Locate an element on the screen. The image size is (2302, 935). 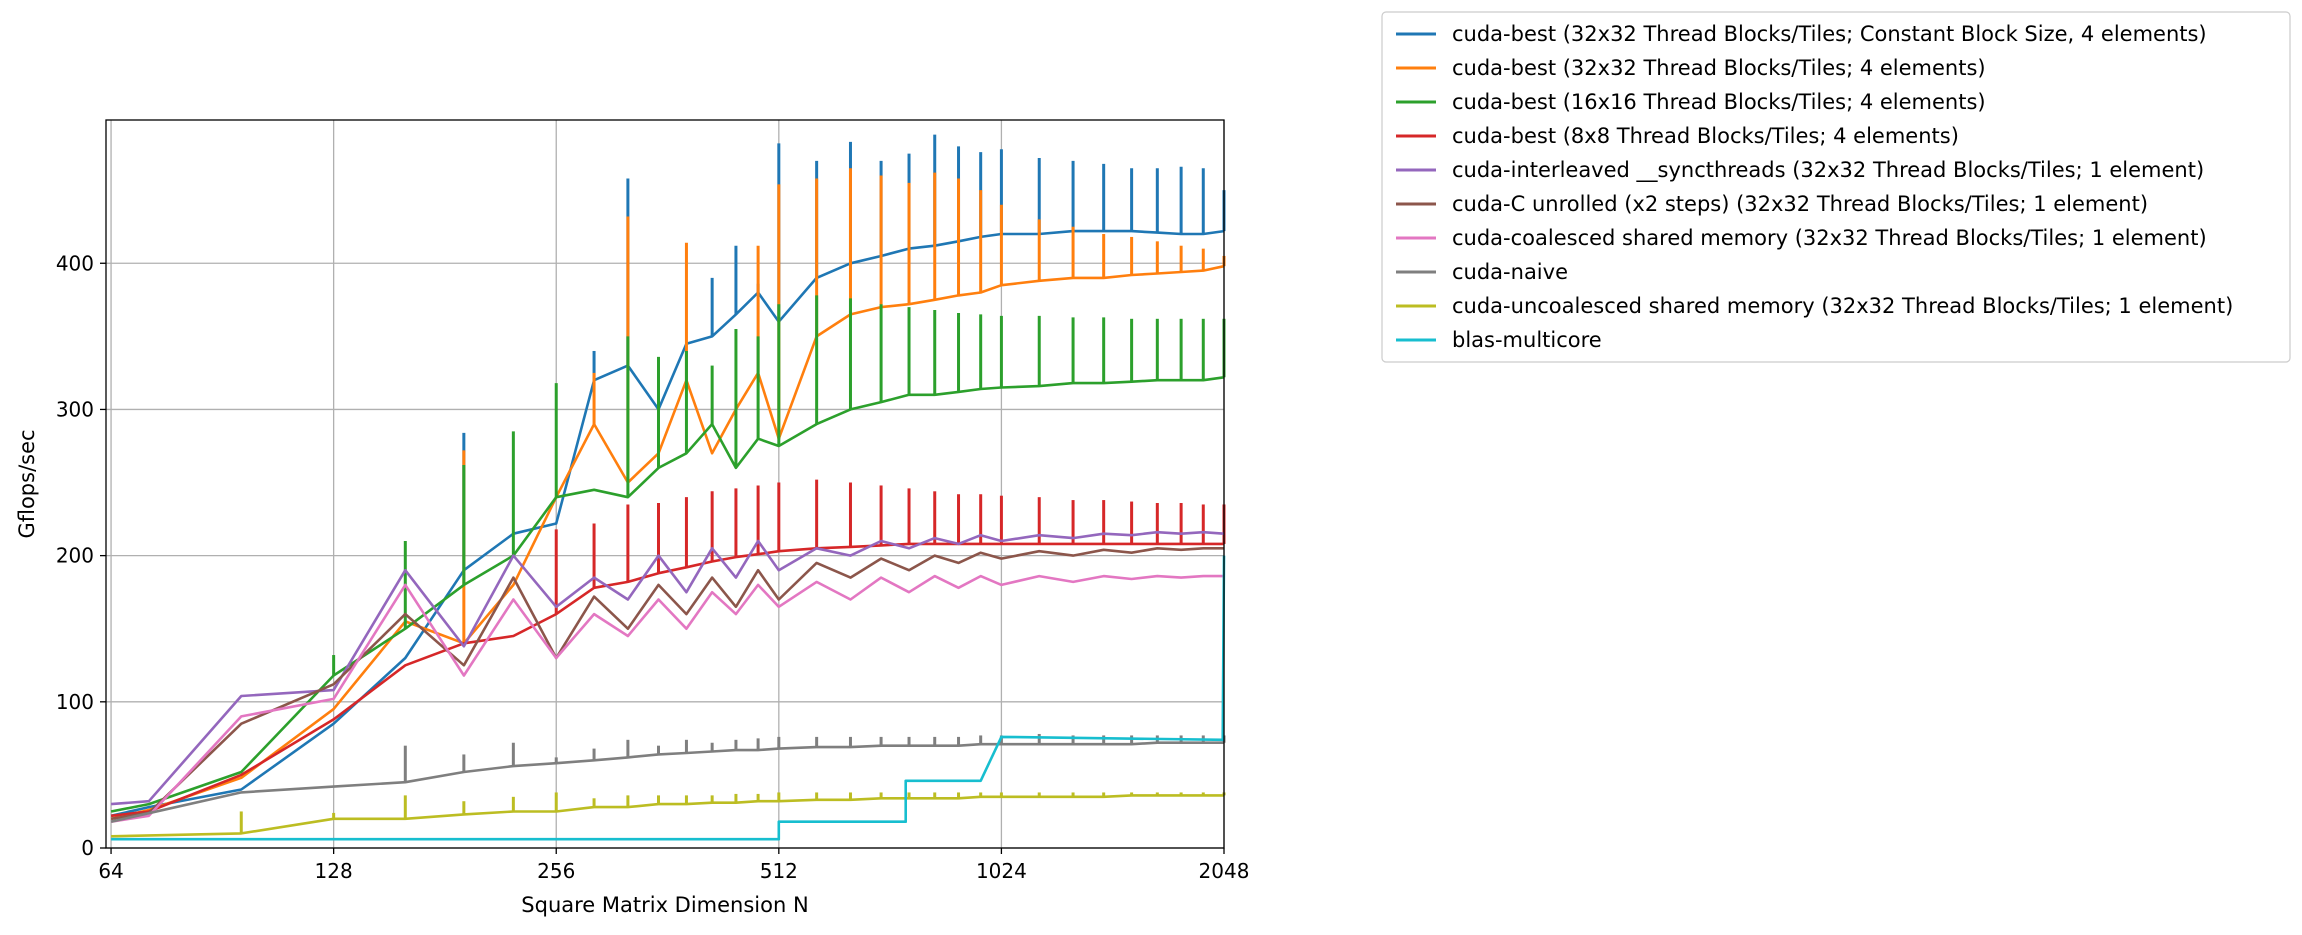
x-tick-label: 512 is located at coordinates (779, 871).